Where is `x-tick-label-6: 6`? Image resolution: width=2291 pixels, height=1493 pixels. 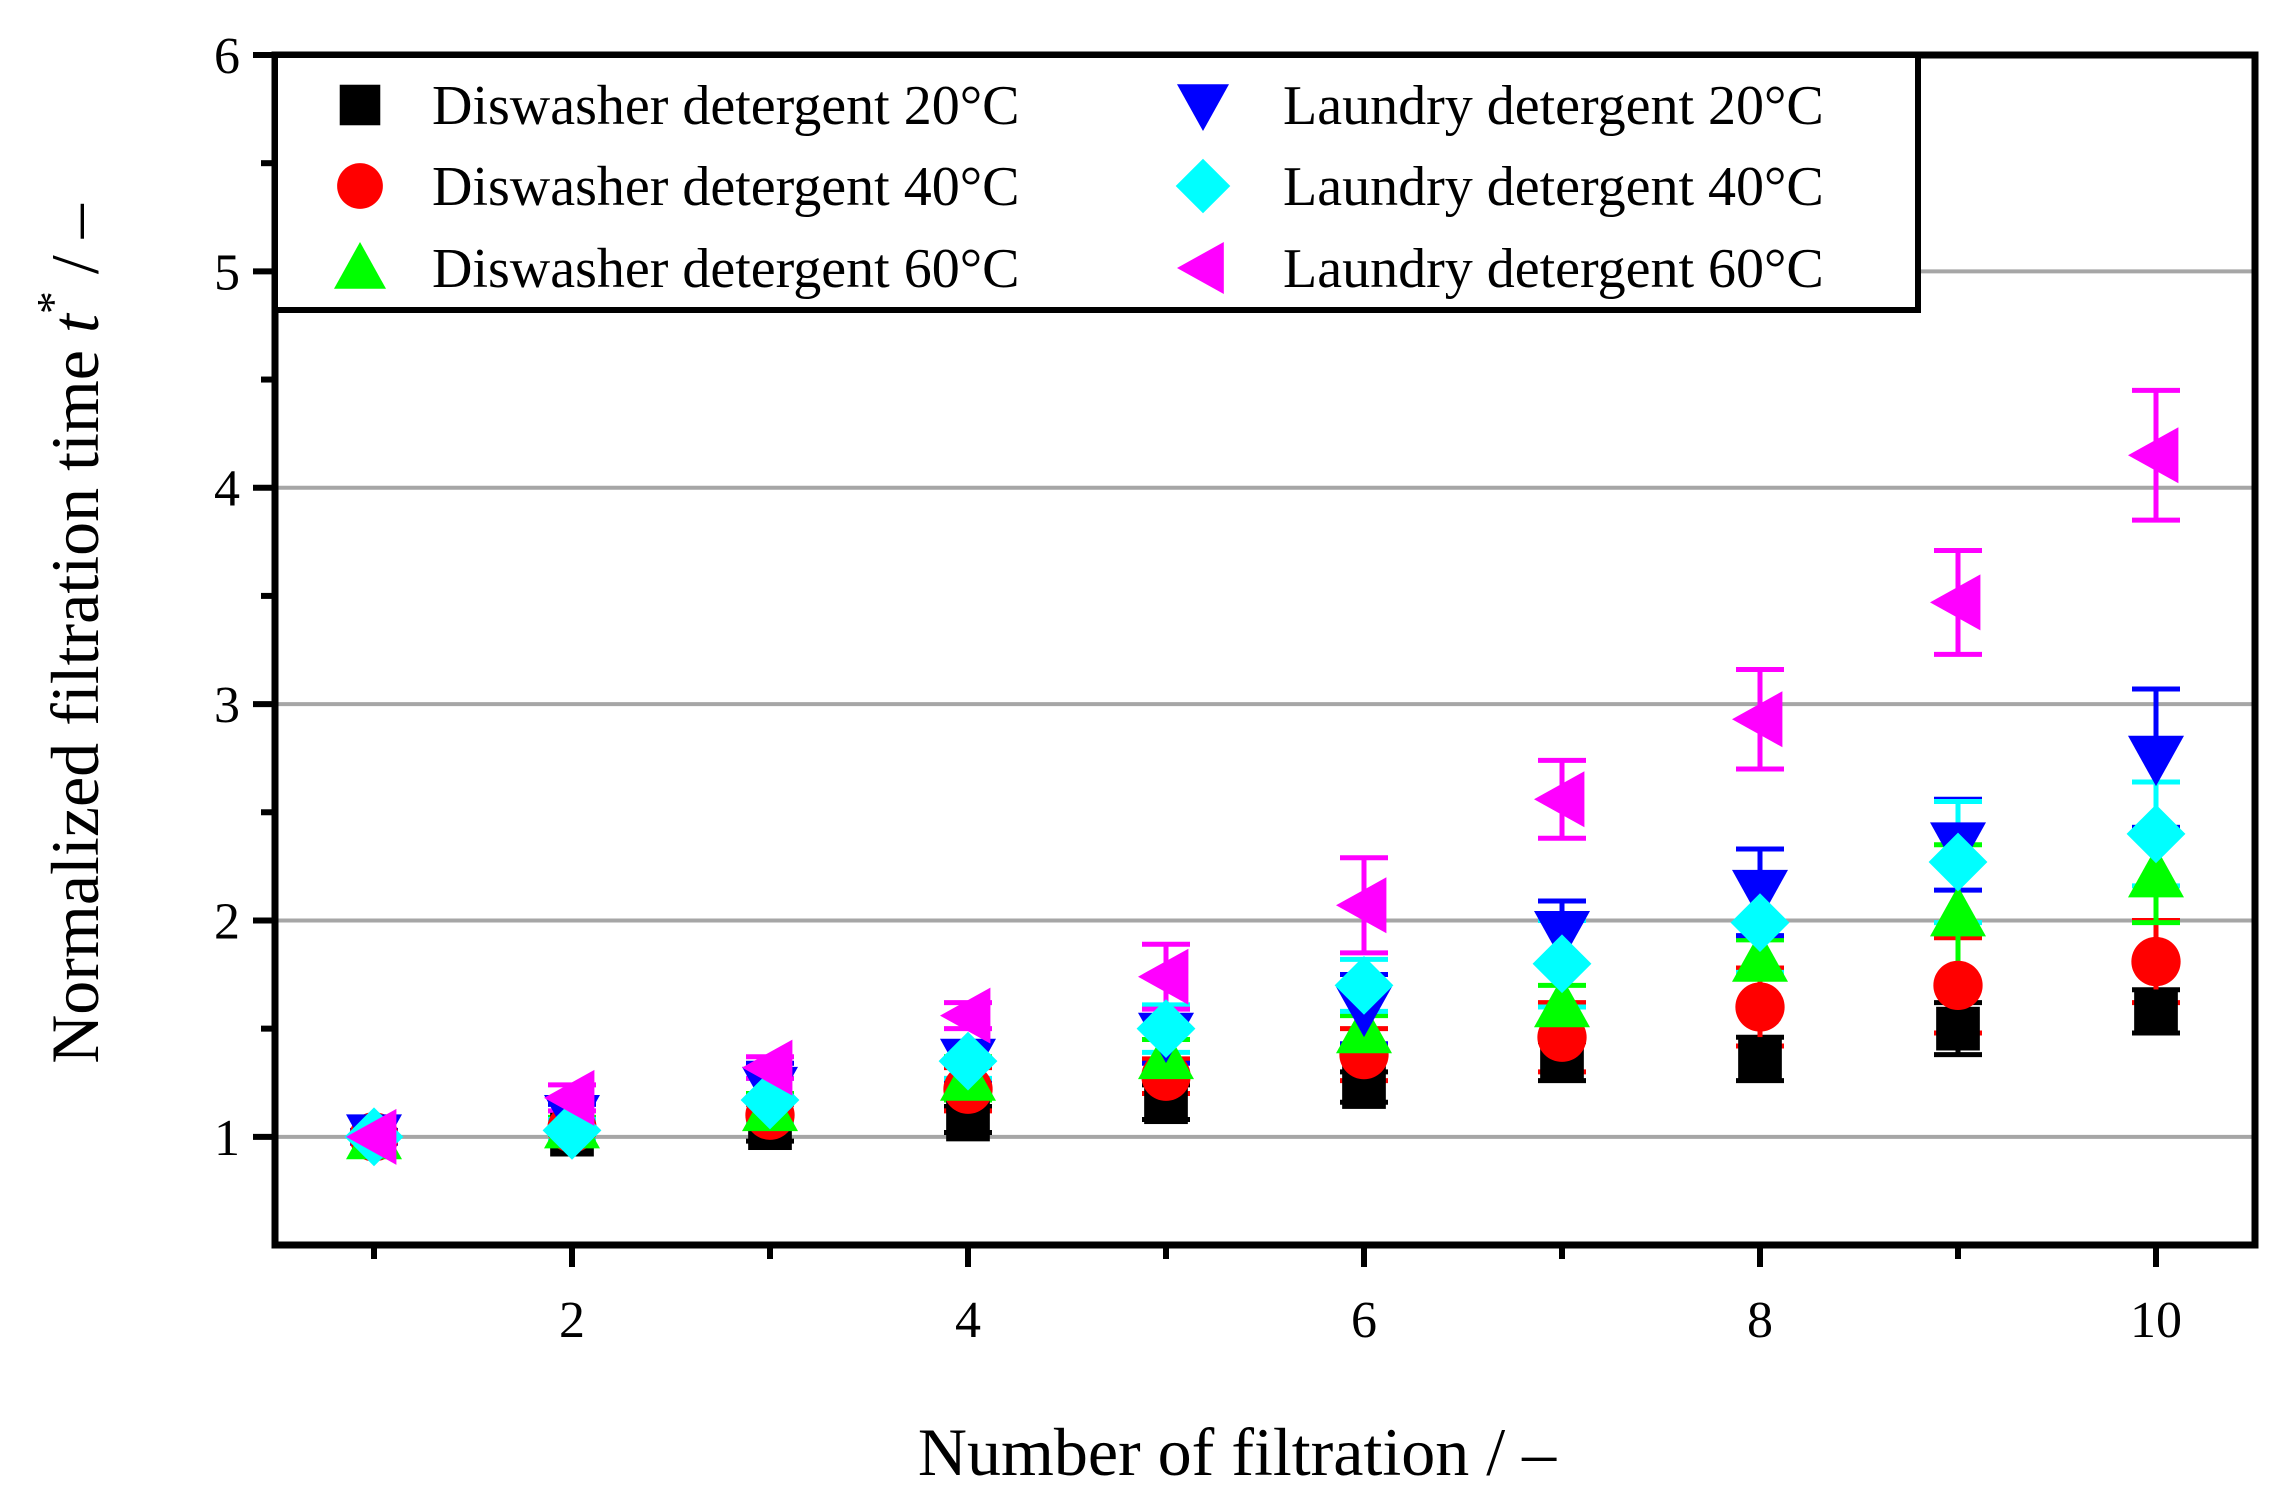 x-tick-label-6: 6 is located at coordinates (1364, 1320).